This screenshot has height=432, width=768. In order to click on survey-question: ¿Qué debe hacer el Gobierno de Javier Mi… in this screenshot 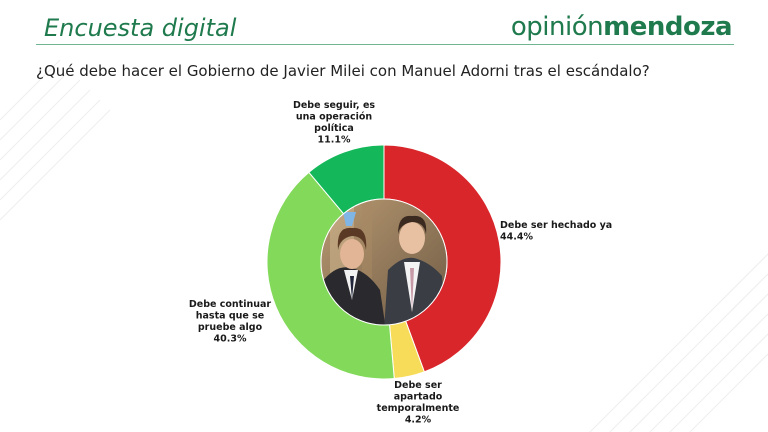, I will do `click(343, 71)`.